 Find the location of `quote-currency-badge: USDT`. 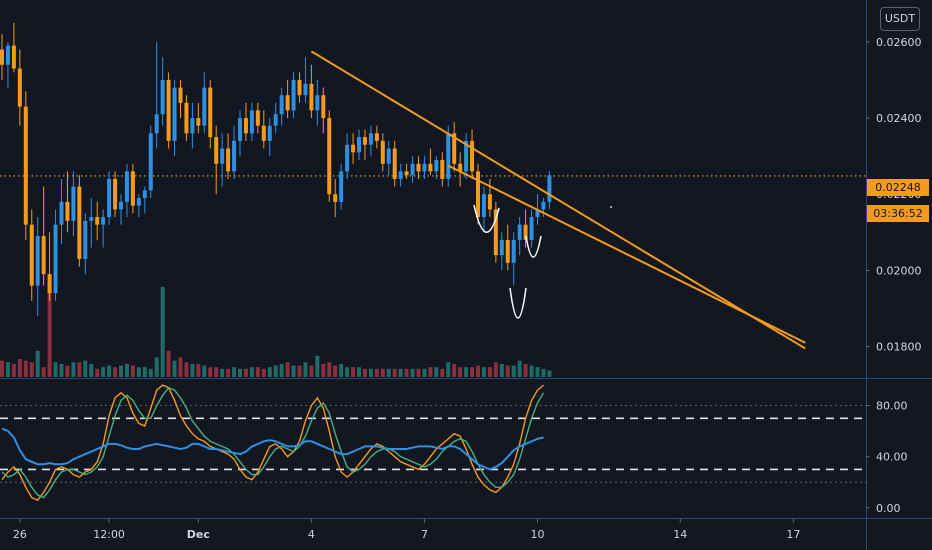

quote-currency-badge: USDT is located at coordinates (900, 19).